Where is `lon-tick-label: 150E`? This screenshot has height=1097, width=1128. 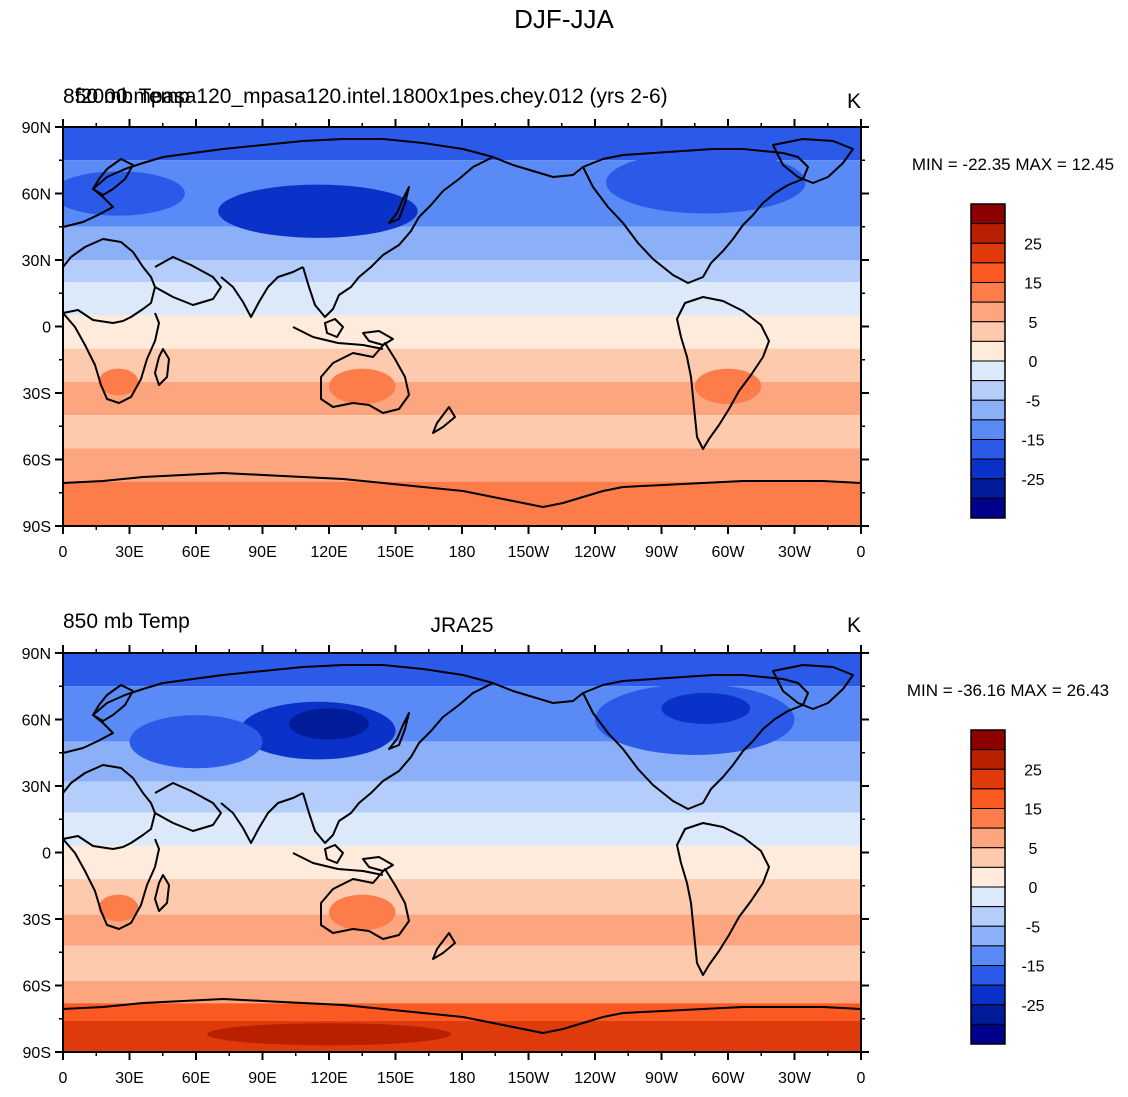 lon-tick-label: 150E is located at coordinates (395, 1078).